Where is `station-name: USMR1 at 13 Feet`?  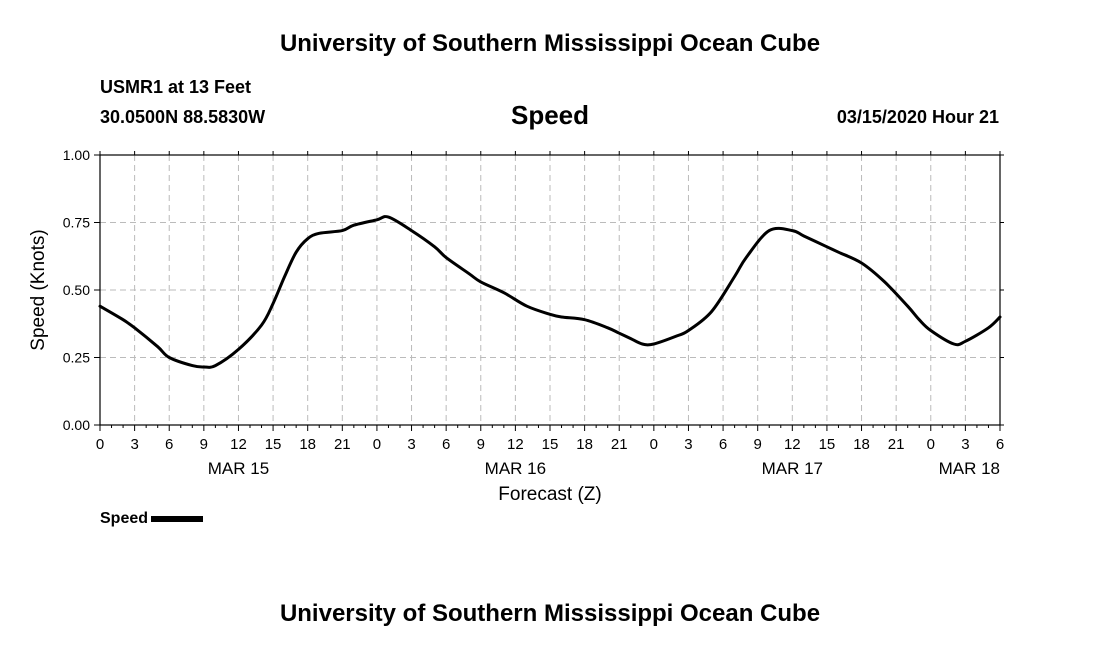
station-name: USMR1 at 13 Feet is located at coordinates (176, 87).